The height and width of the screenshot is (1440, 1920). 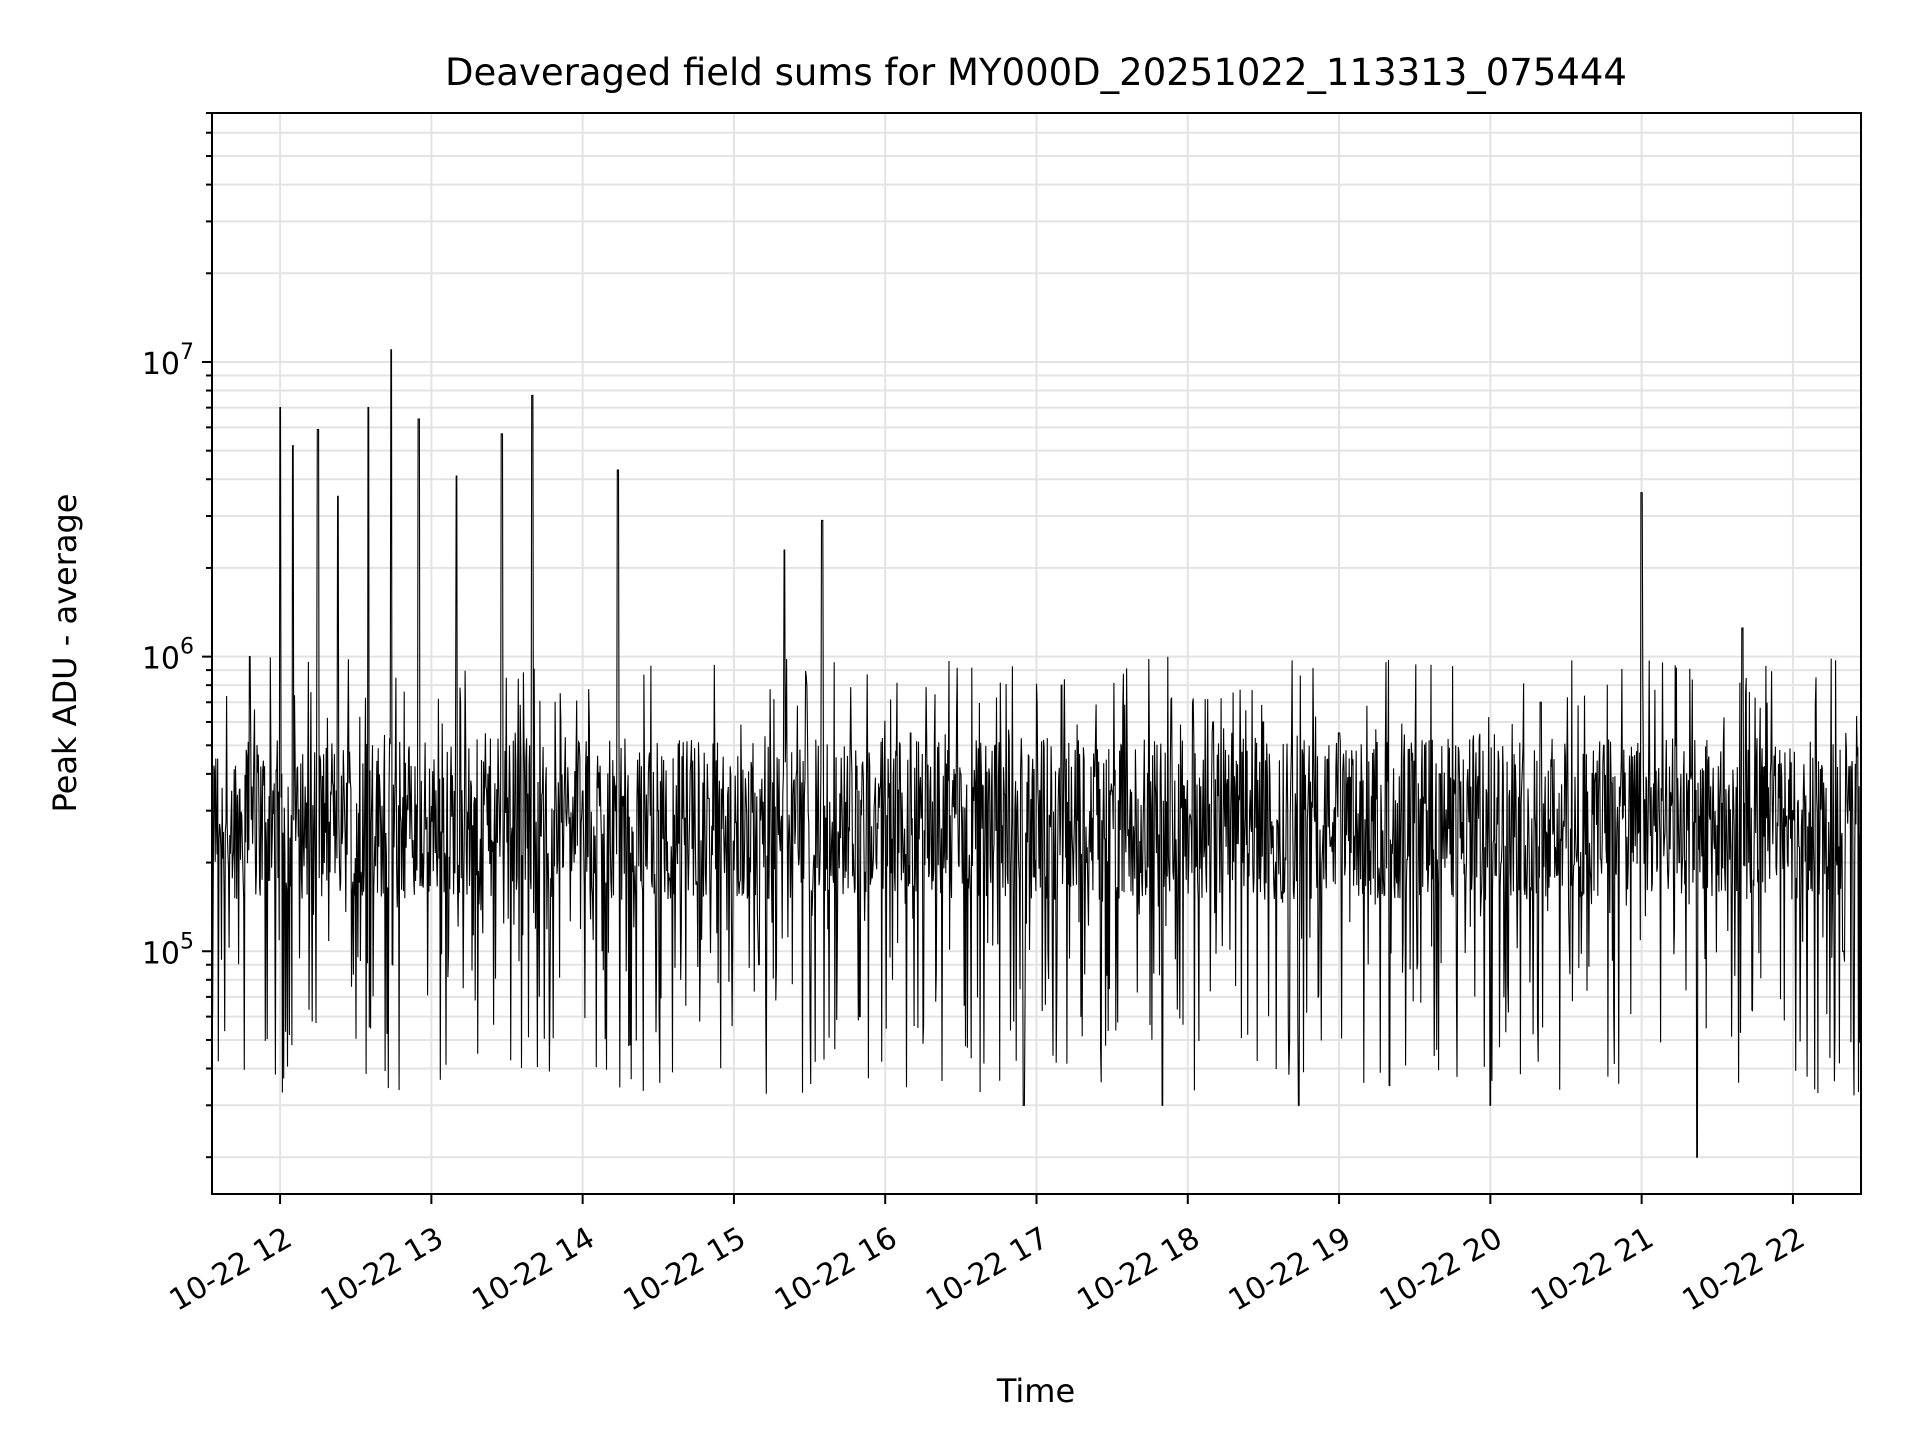 I want to click on x-axis-label: Time, so click(x=1035, y=1391).